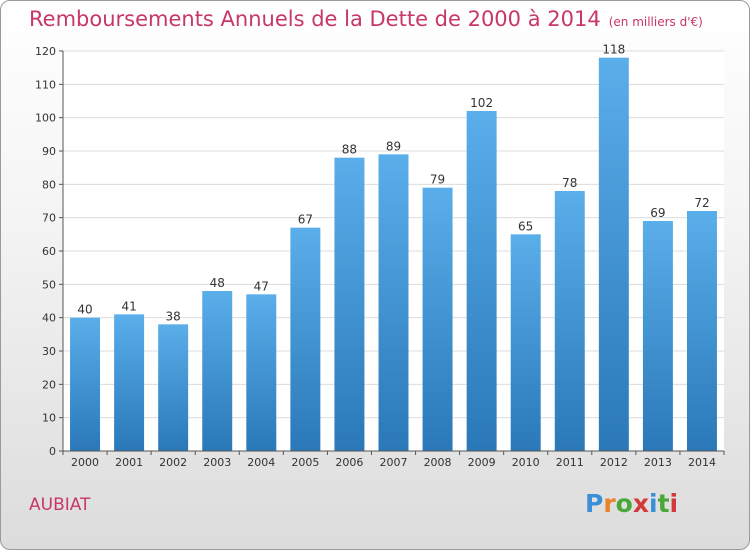 The image size is (750, 550). I want to click on bar-2007, so click(393, 303).